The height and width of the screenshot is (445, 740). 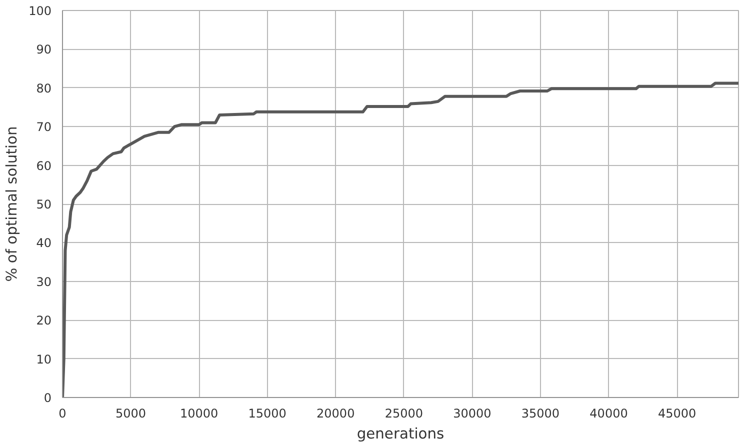 What do you see at coordinates (44, 359) in the screenshot?
I see `y-tick-label: 10` at bounding box center [44, 359].